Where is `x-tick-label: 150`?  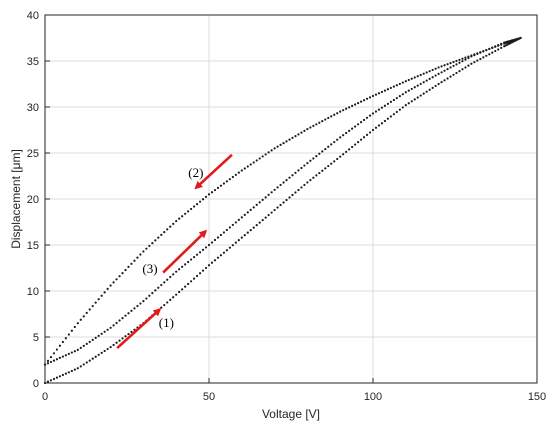 x-tick-label: 150 is located at coordinates (537, 397).